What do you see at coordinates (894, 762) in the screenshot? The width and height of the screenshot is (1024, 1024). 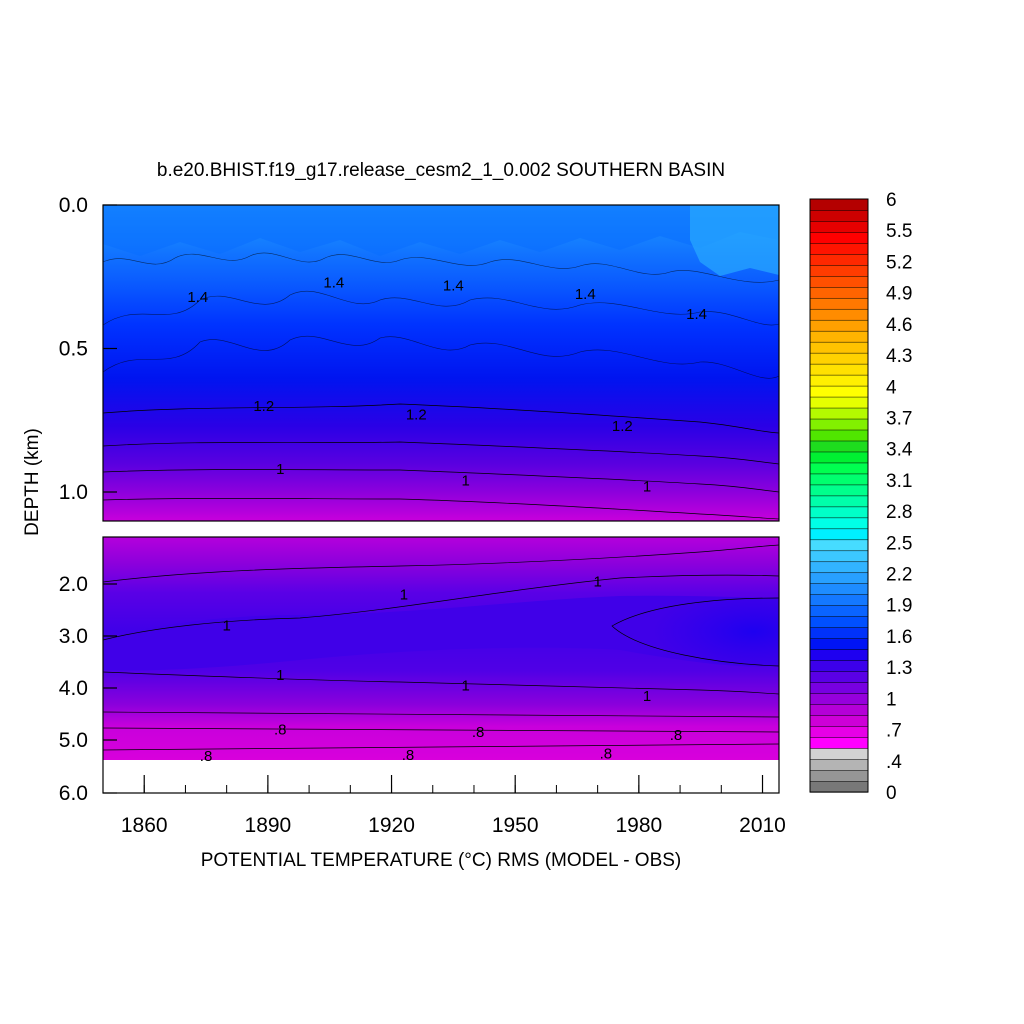 I see `colorbar-label: .4` at bounding box center [894, 762].